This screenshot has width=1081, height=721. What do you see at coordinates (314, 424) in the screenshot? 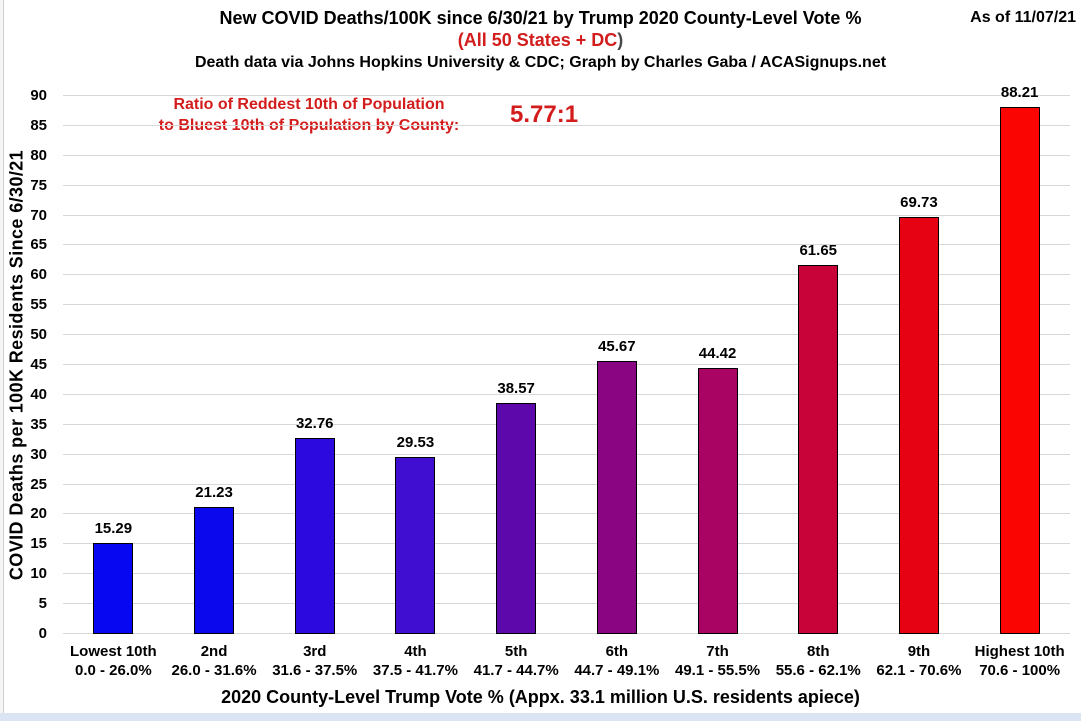
I see `bar-value-label: 32.76` at bounding box center [314, 424].